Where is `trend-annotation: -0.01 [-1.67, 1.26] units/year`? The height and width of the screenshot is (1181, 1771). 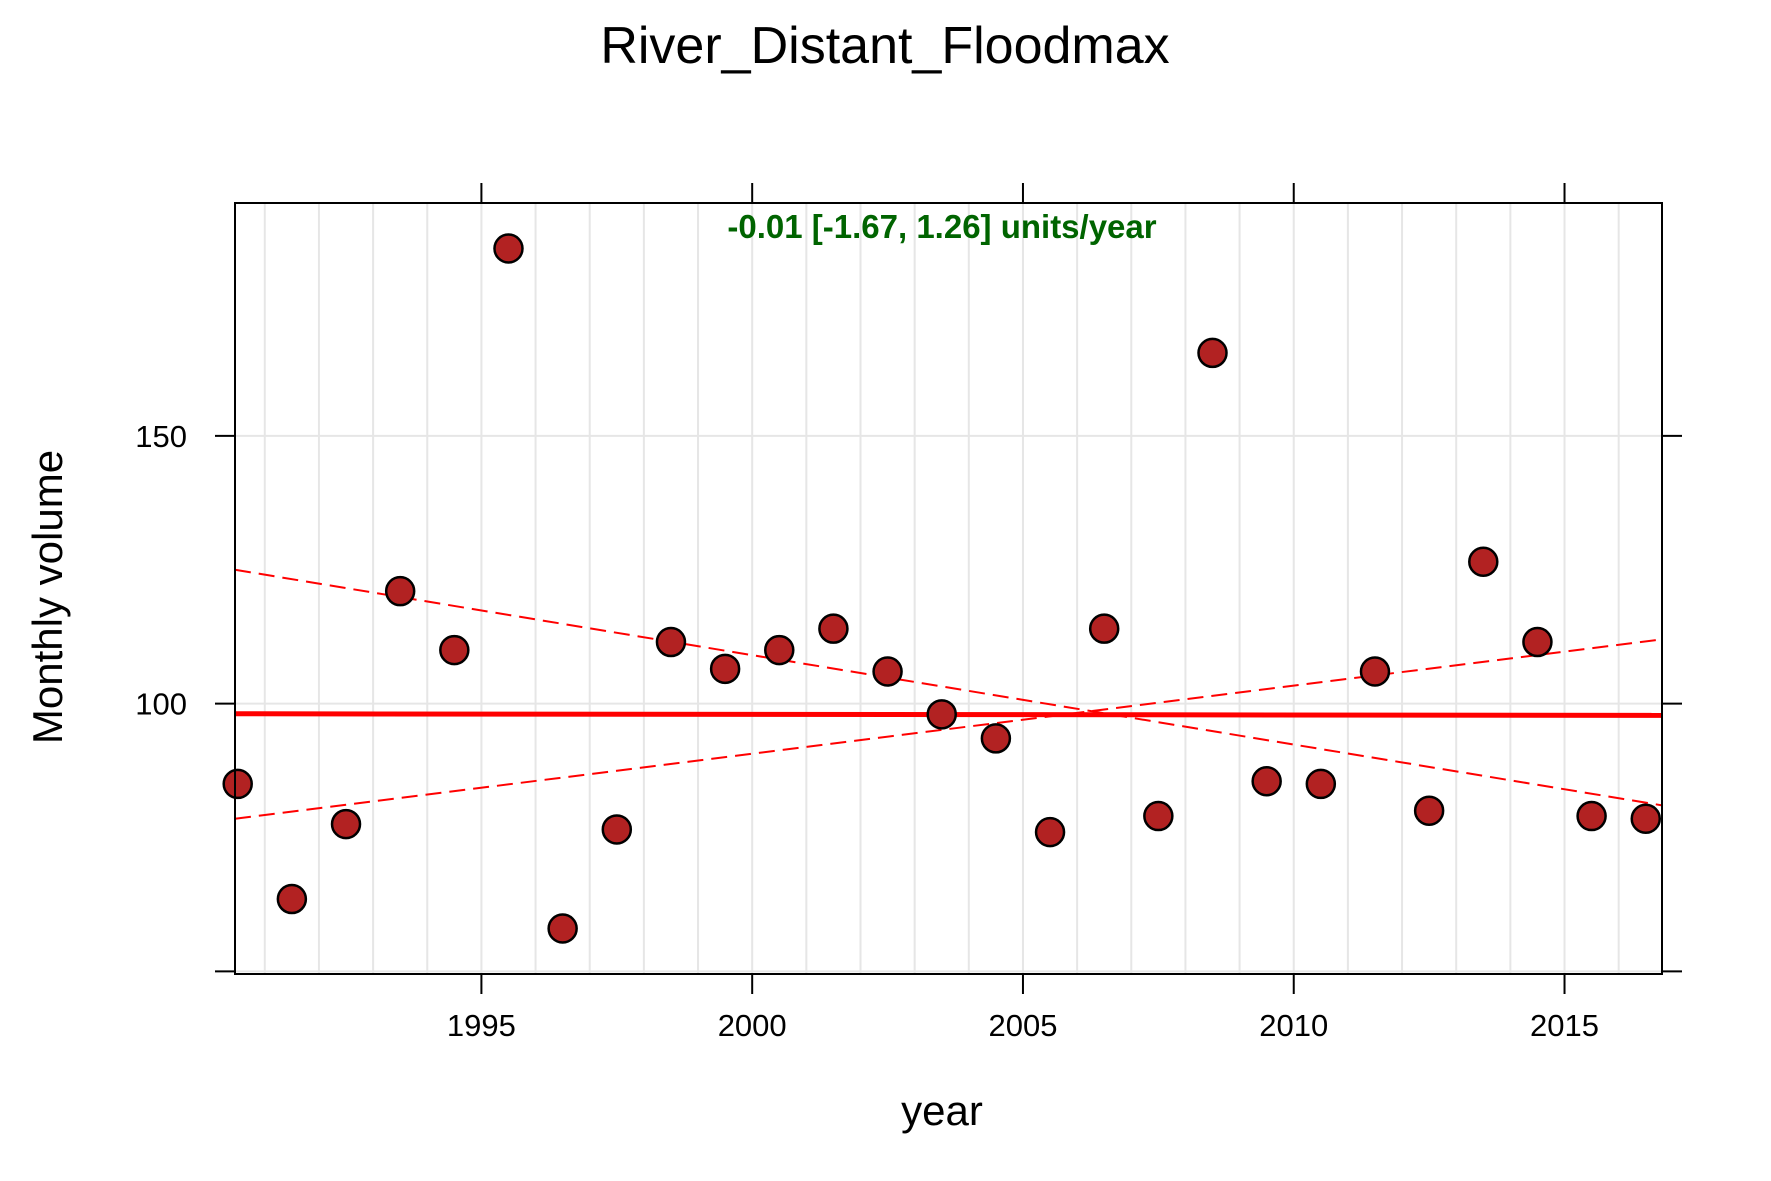 trend-annotation: -0.01 [-1.67, 1.26] units/year is located at coordinates (941, 226).